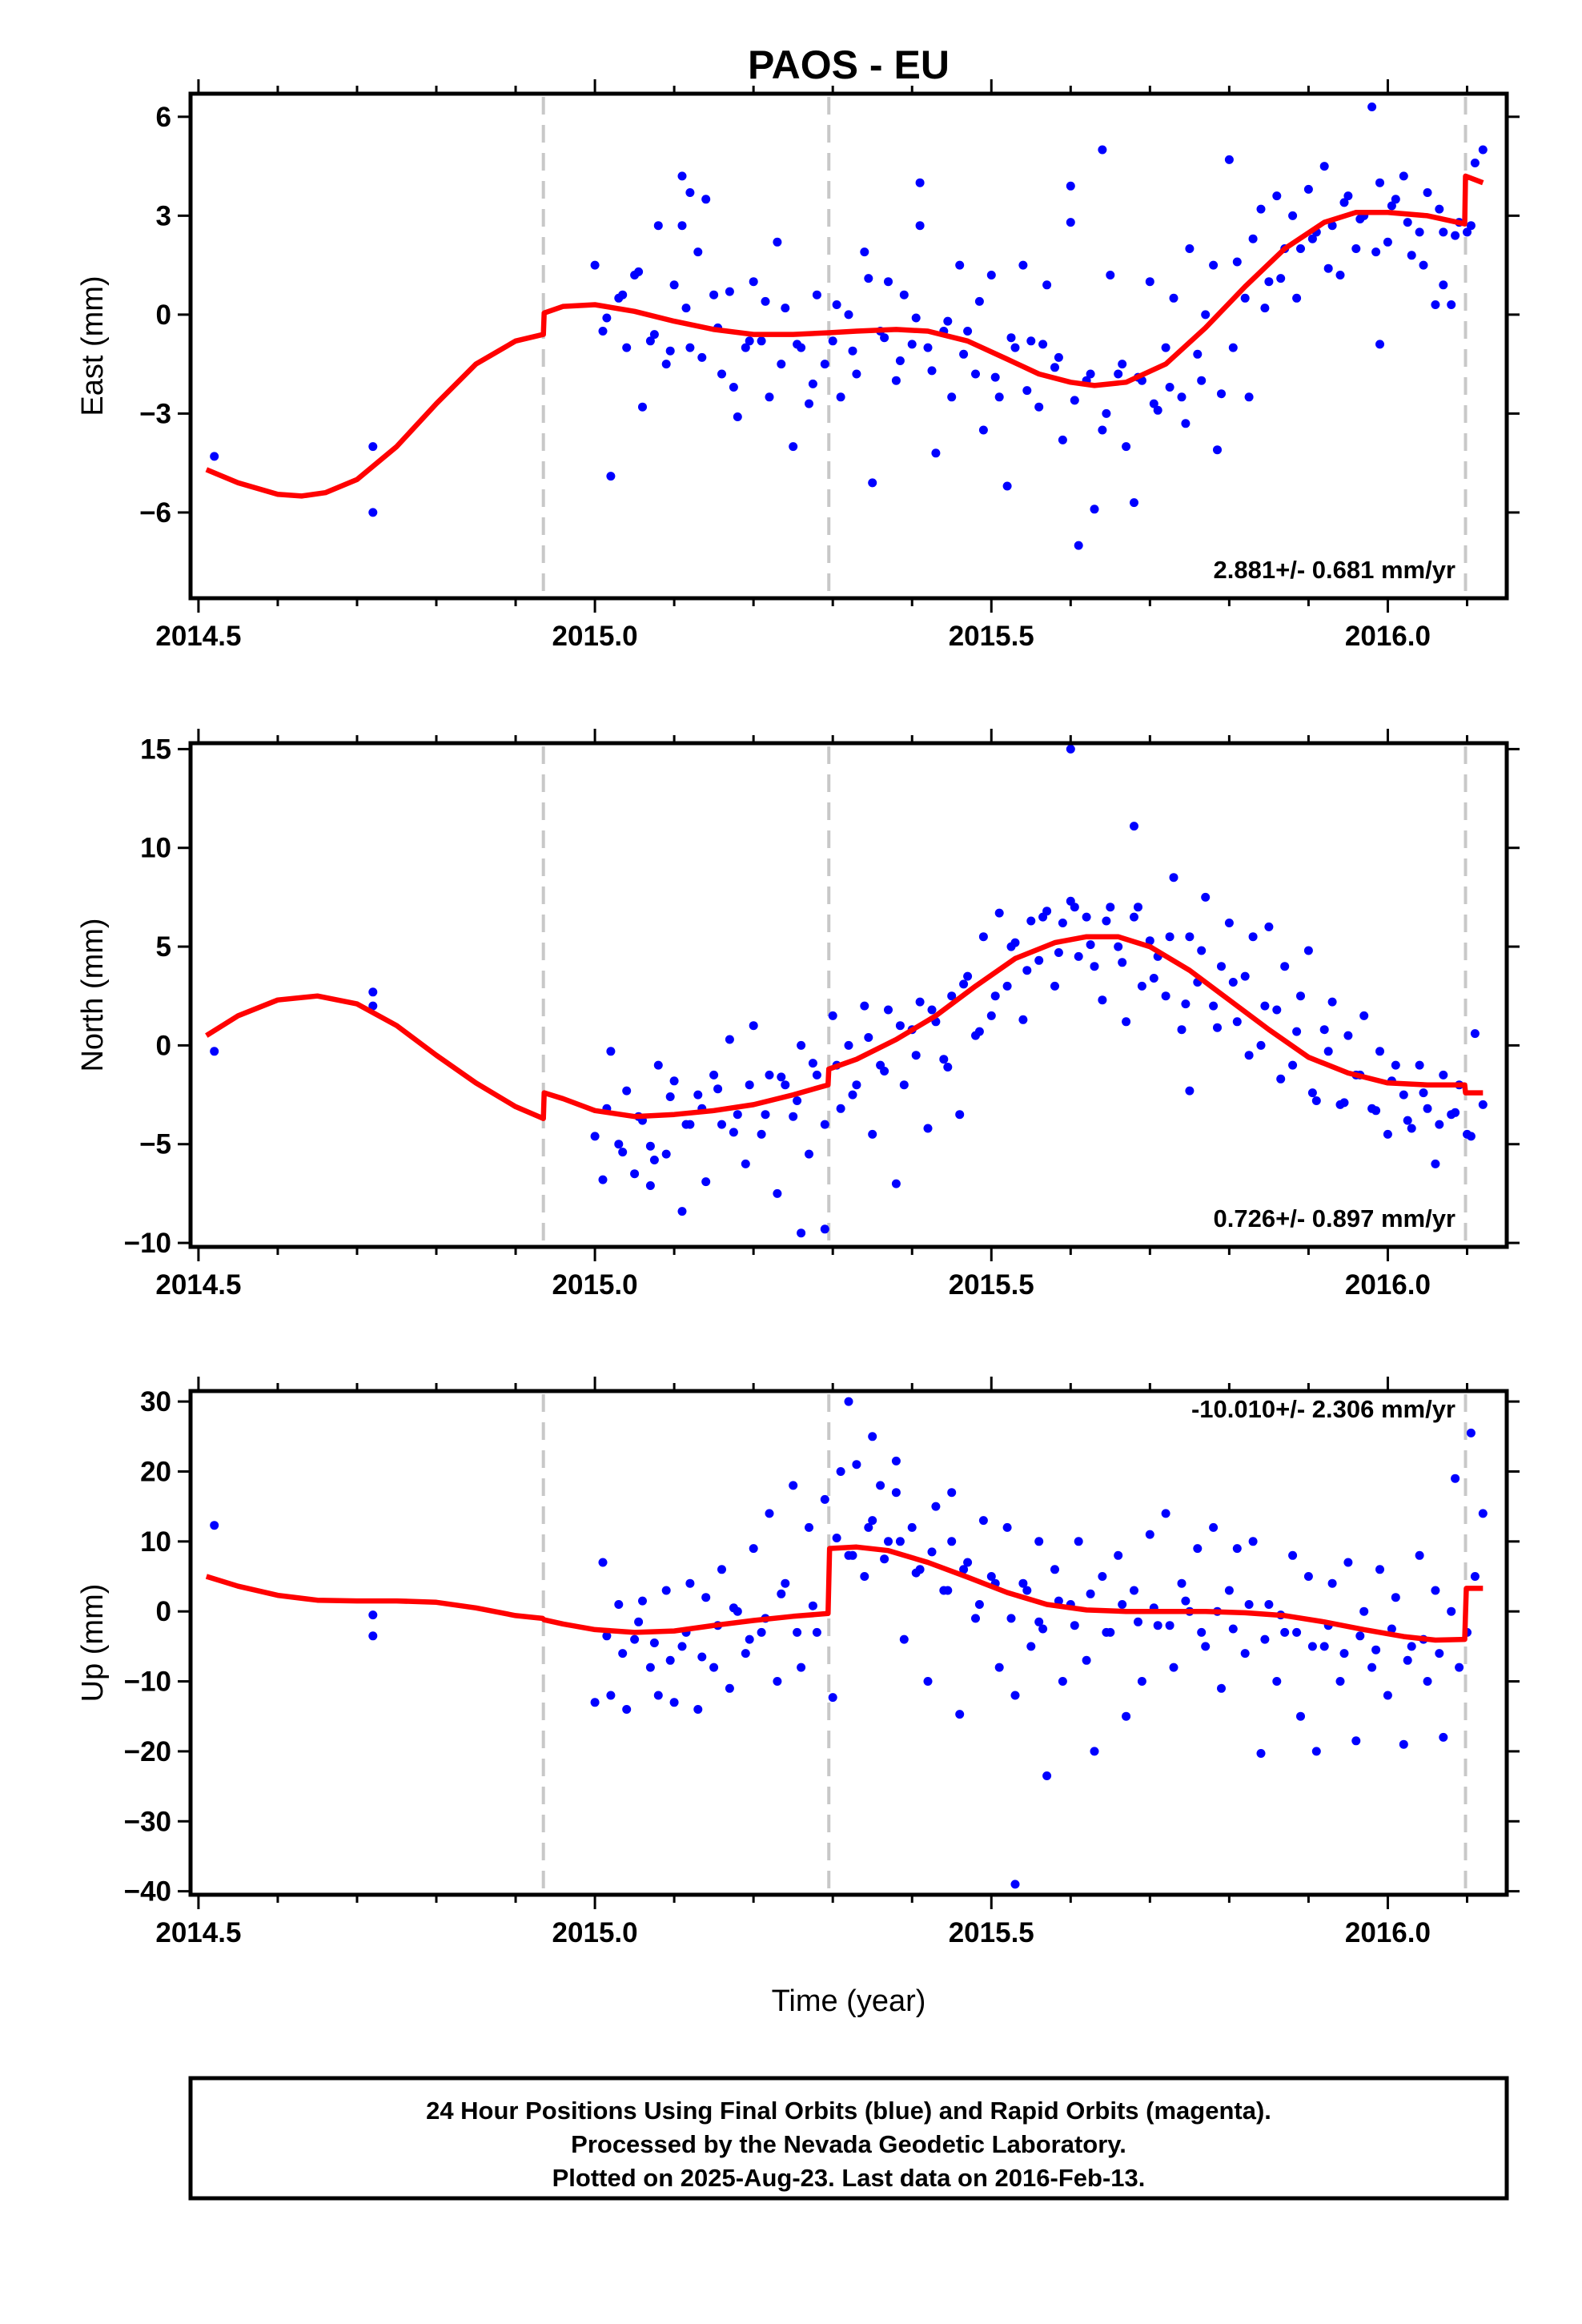 The height and width of the screenshot is (2324, 1582). What do you see at coordinates (1335, 1218) in the screenshot?
I see `north-rate-label: 0.726+/- 0.897 mm/yr` at bounding box center [1335, 1218].